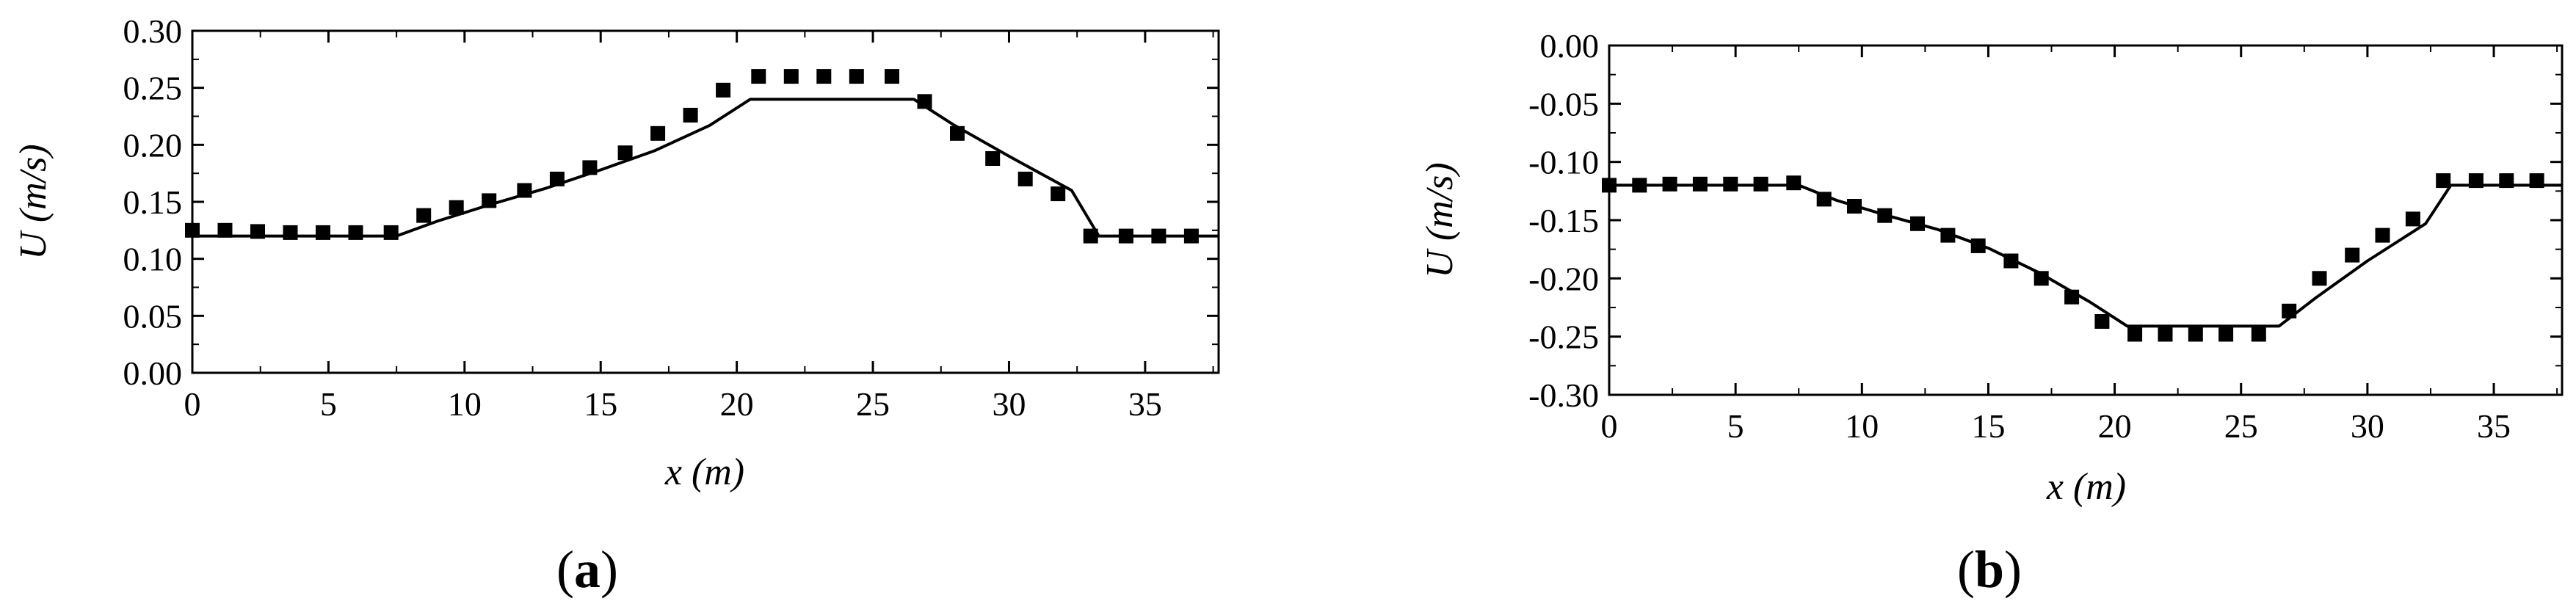 This screenshot has height=615, width=2576. What do you see at coordinates (153, 259) in the screenshot?
I see `y-tick-label: 0.10` at bounding box center [153, 259].